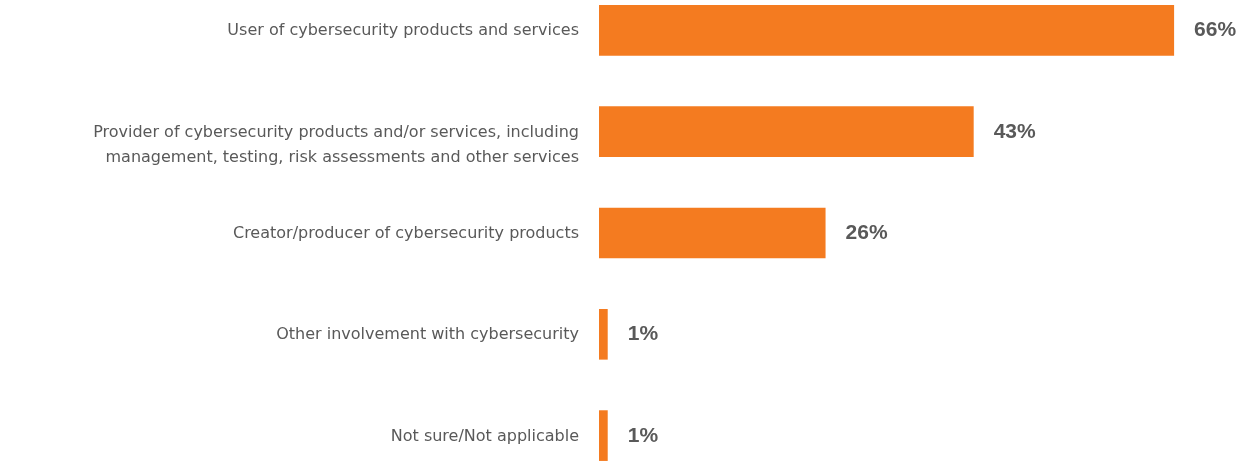 Image resolution: width=1238 pixels, height=466 pixels. Describe the element at coordinates (427, 334) in the screenshot. I see `y-tick-label: Other involvement with cybersecurity` at that location.